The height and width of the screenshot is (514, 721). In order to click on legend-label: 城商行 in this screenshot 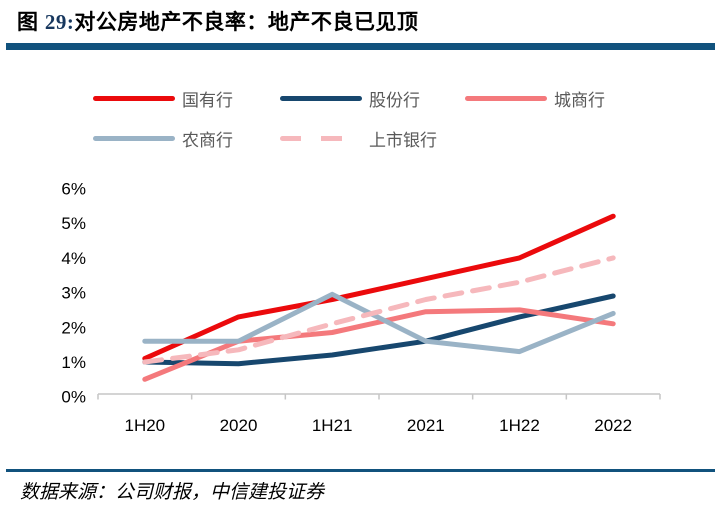, I will do `click(579, 100)`.